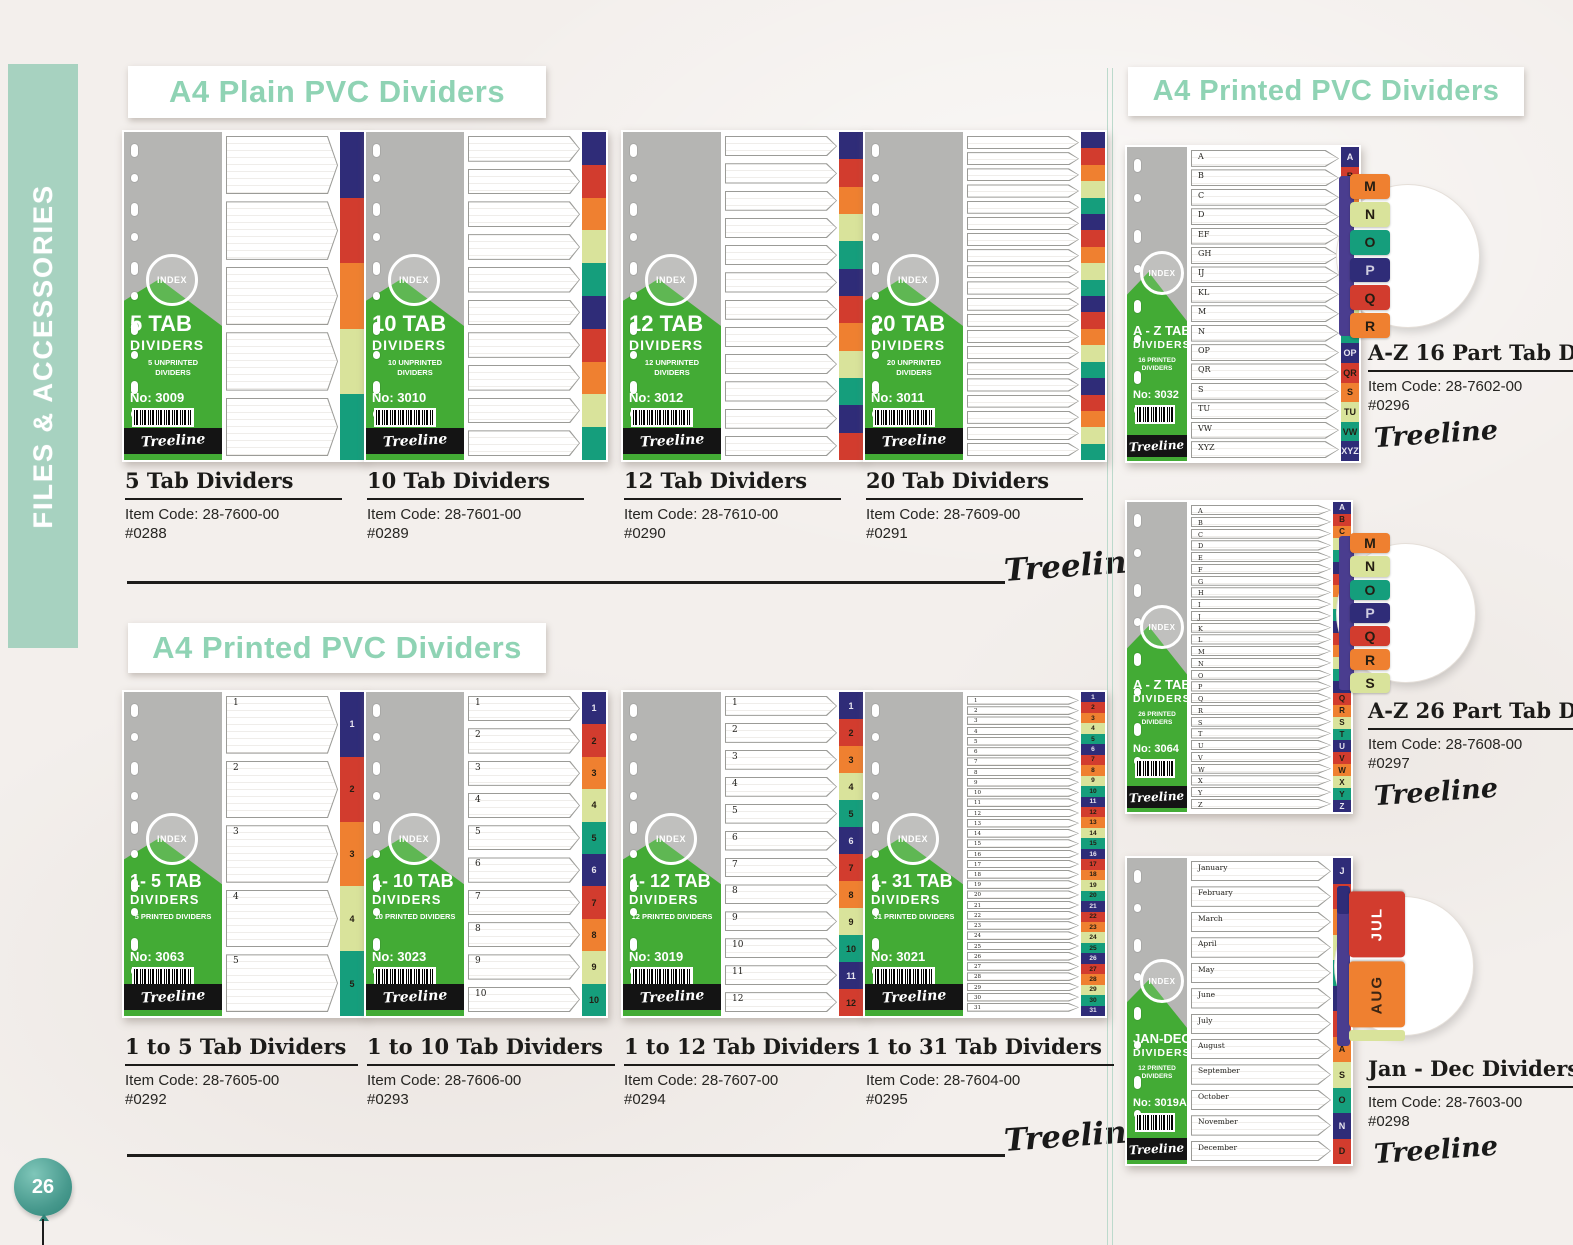 The height and width of the screenshot is (1245, 1573). What do you see at coordinates (1436, 1150) in the screenshot?
I see `treeline-signature: Treeline` at bounding box center [1436, 1150].